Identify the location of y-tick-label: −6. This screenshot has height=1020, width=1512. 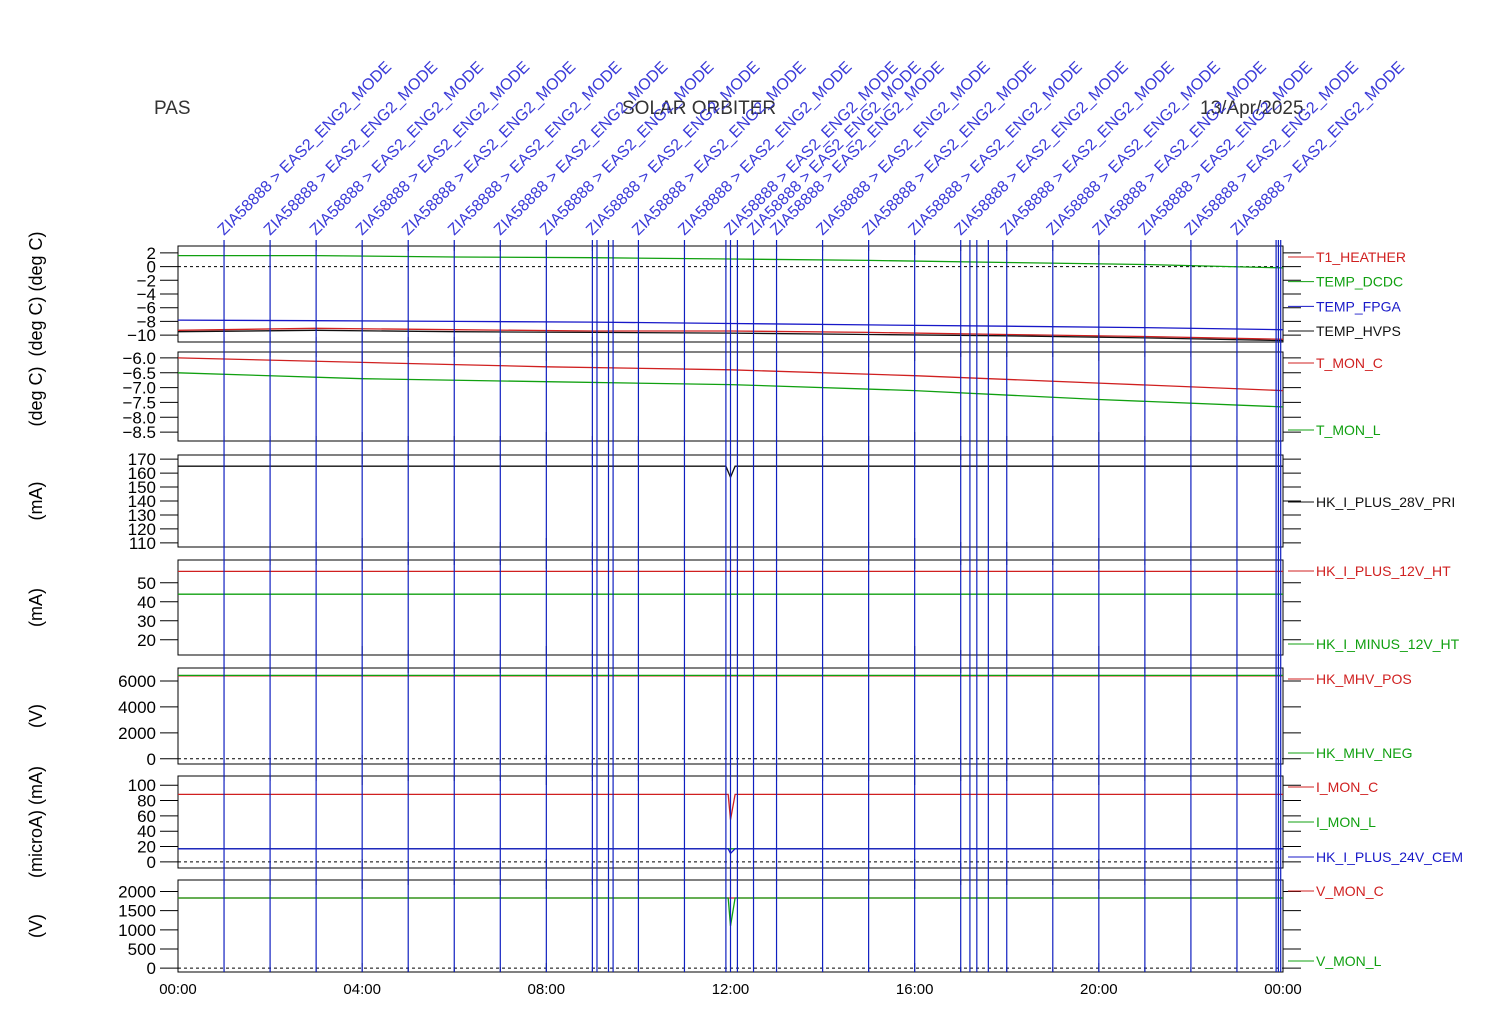
(146, 308).